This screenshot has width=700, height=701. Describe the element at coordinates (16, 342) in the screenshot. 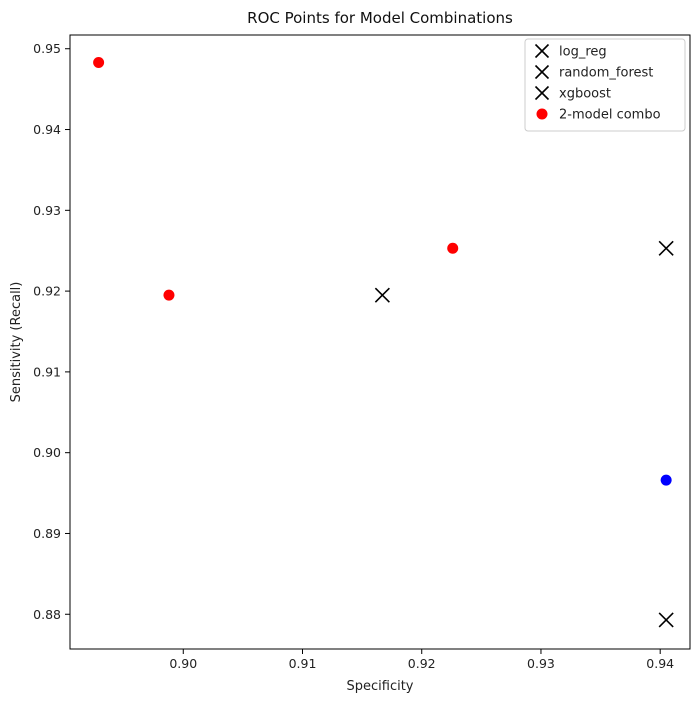

I see `y-axis-label: Sensitivity (Recall)` at that location.